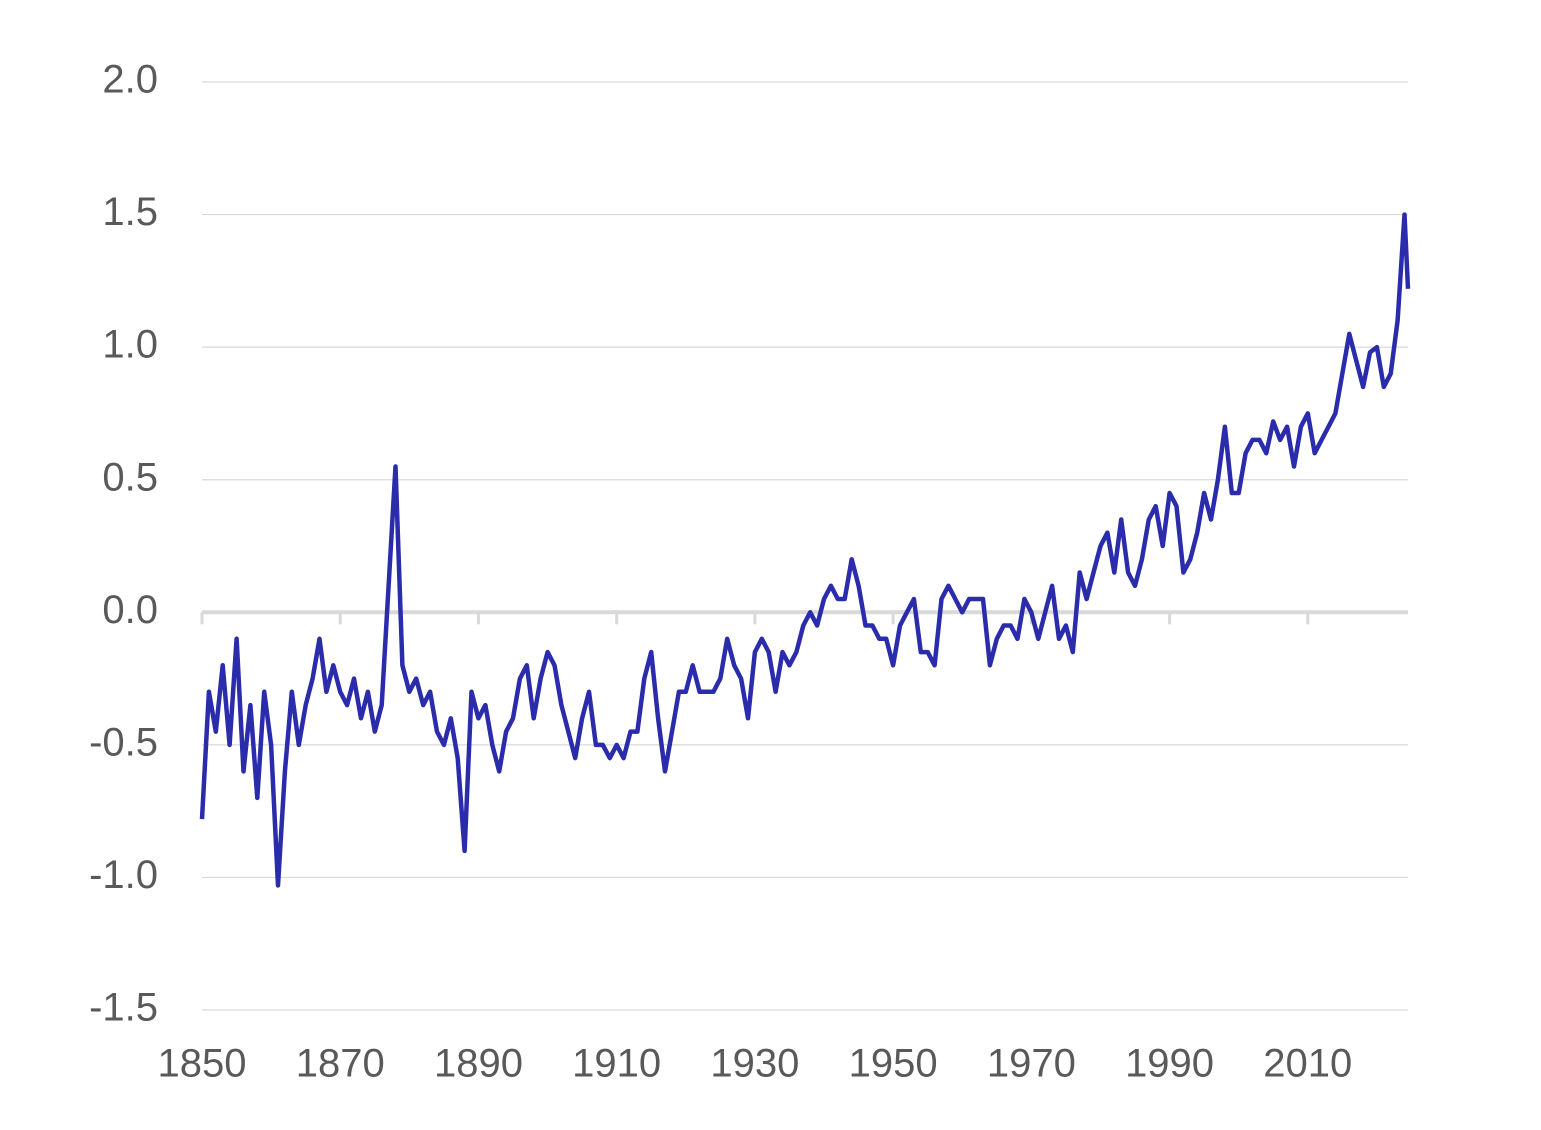 The width and height of the screenshot is (1541, 1130). I want to click on y-tick-label: 1.5, so click(130, 212).